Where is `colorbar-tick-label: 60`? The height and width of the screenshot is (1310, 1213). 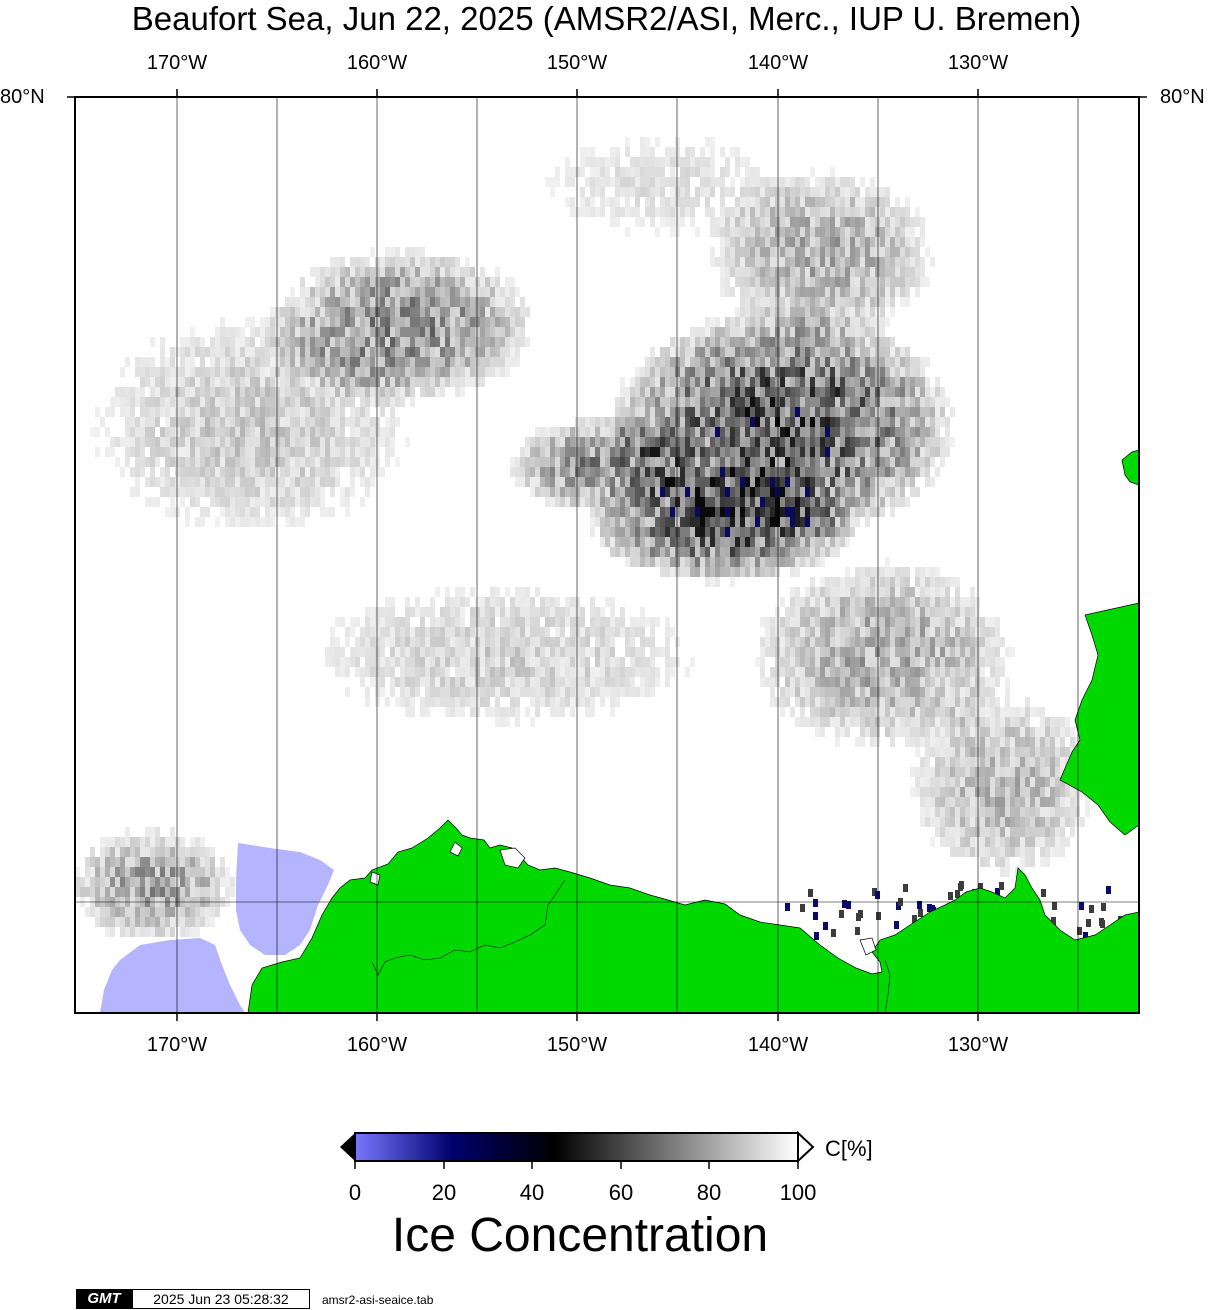 colorbar-tick-label: 60 is located at coordinates (621, 1192).